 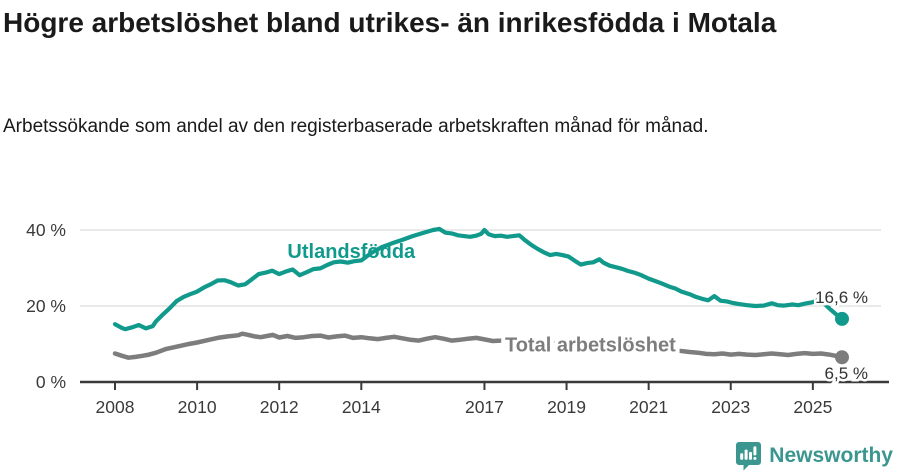 I want to click on brand-name: Newsworthy, so click(x=831, y=455).